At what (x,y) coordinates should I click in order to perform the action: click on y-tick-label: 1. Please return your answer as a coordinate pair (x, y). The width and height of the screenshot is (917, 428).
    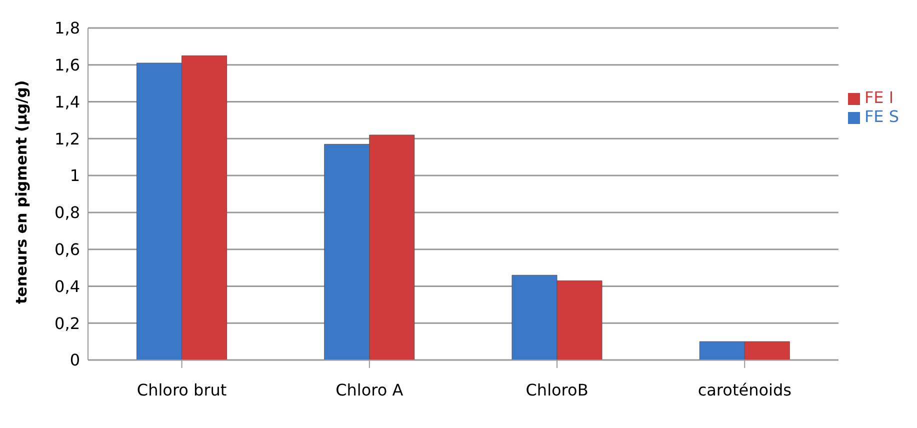
    Looking at the image, I should click on (75, 176).